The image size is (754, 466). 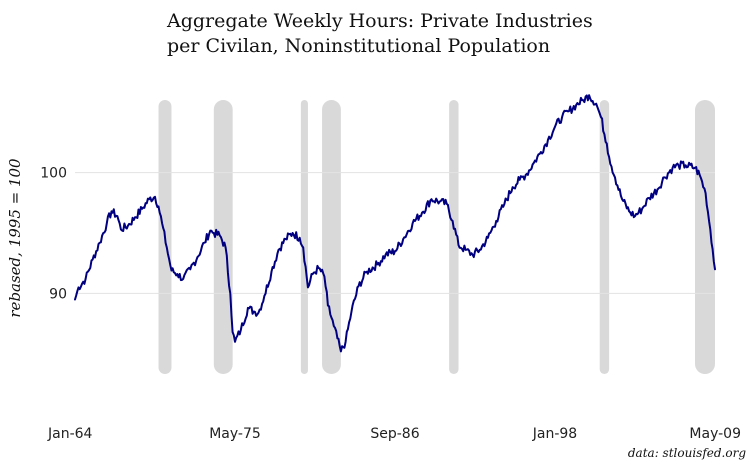 What do you see at coordinates (53, 234) in the screenshot?
I see `y-axis-ticks: 90 100` at bounding box center [53, 234].